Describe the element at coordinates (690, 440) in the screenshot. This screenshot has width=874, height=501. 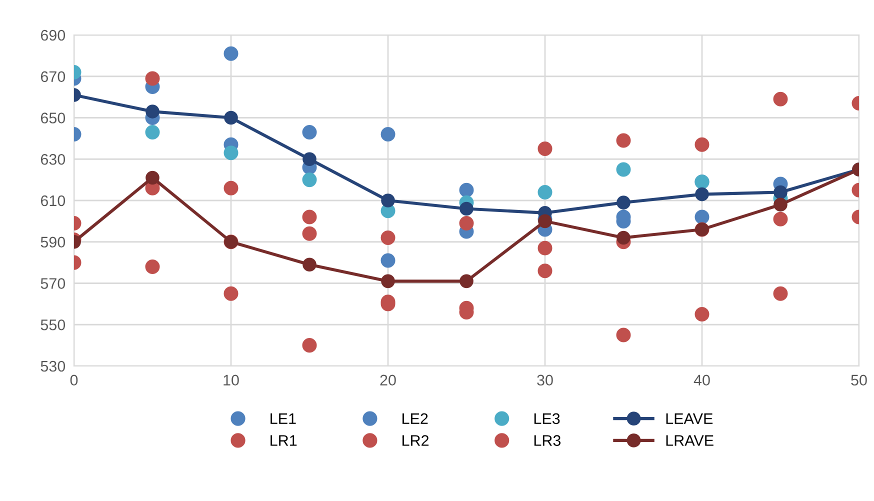
I see `legend-label: LRAVE` at that location.